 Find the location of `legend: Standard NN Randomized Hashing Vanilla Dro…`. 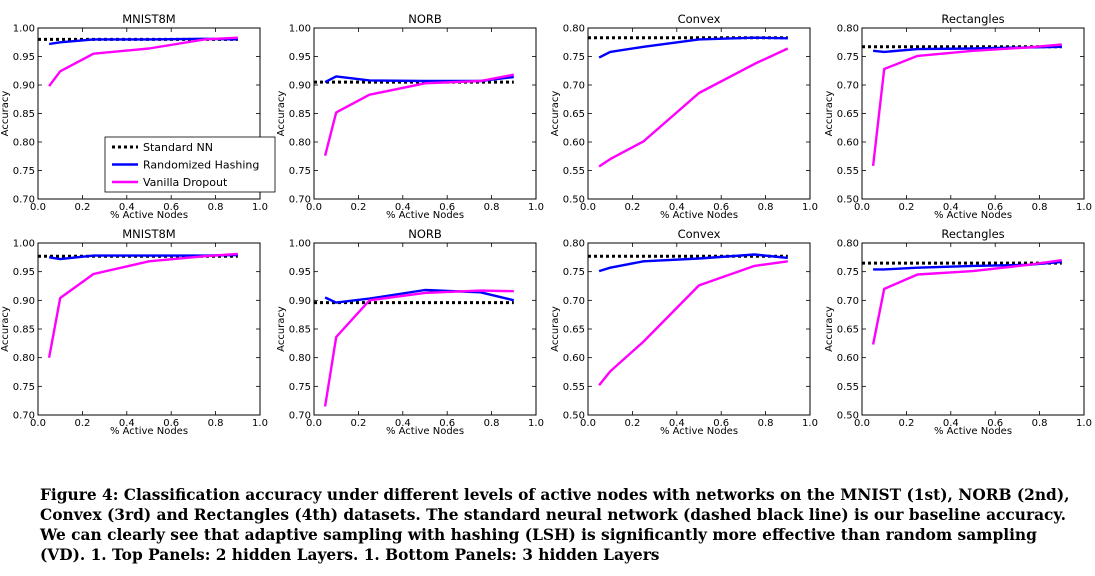

legend: Standard NN Randomized Hashing Vanilla Dro… is located at coordinates (190, 164).